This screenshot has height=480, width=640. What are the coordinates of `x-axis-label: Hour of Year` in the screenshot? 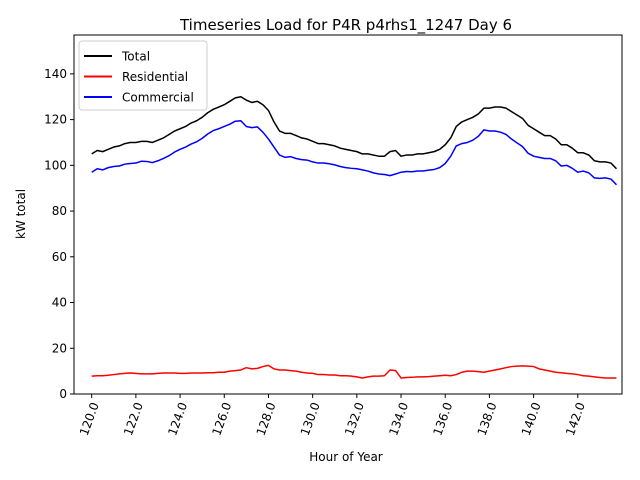 It's located at (346, 457).